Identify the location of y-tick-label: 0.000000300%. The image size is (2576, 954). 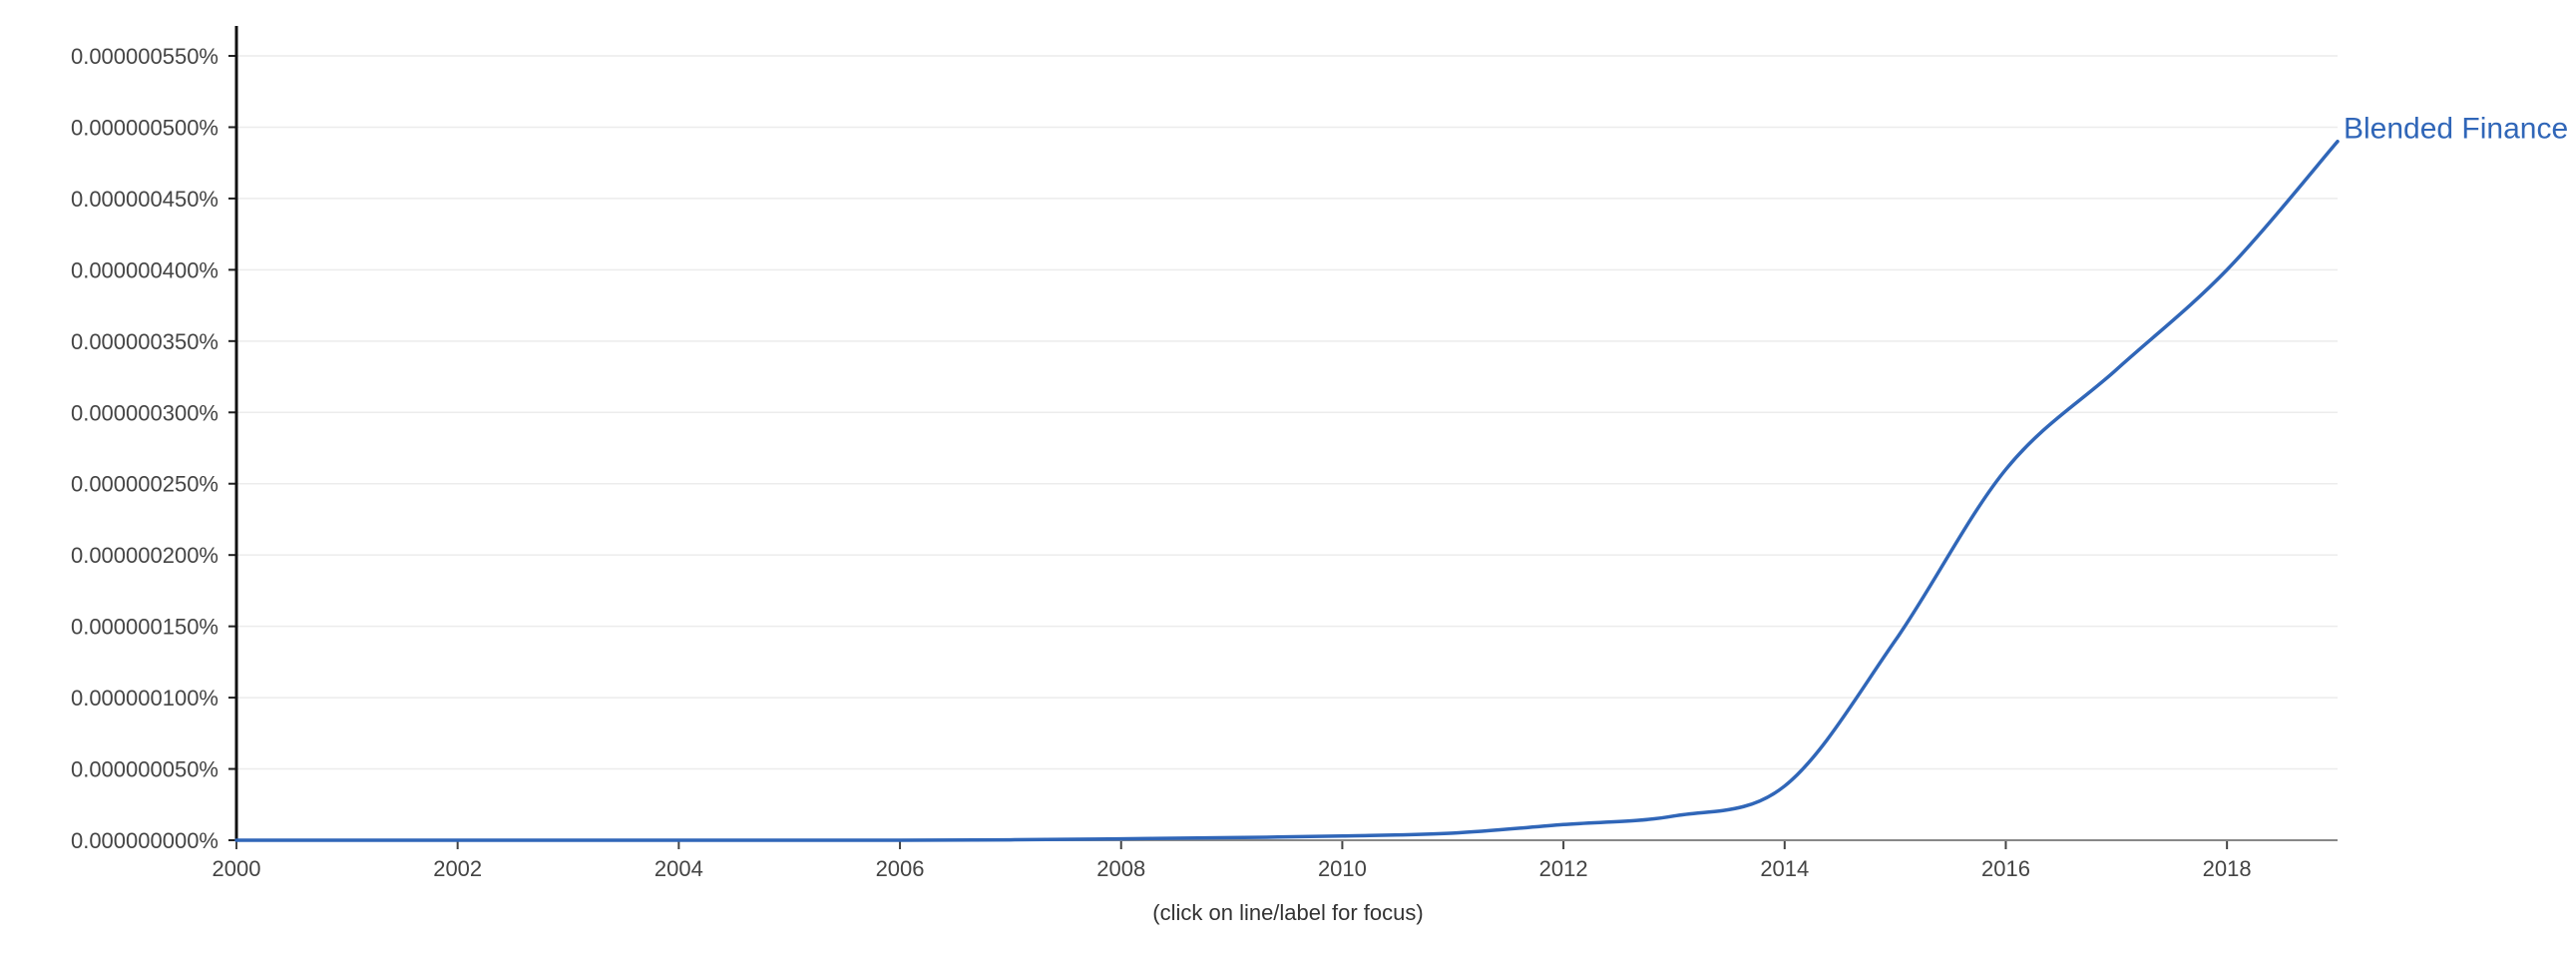
(144, 412).